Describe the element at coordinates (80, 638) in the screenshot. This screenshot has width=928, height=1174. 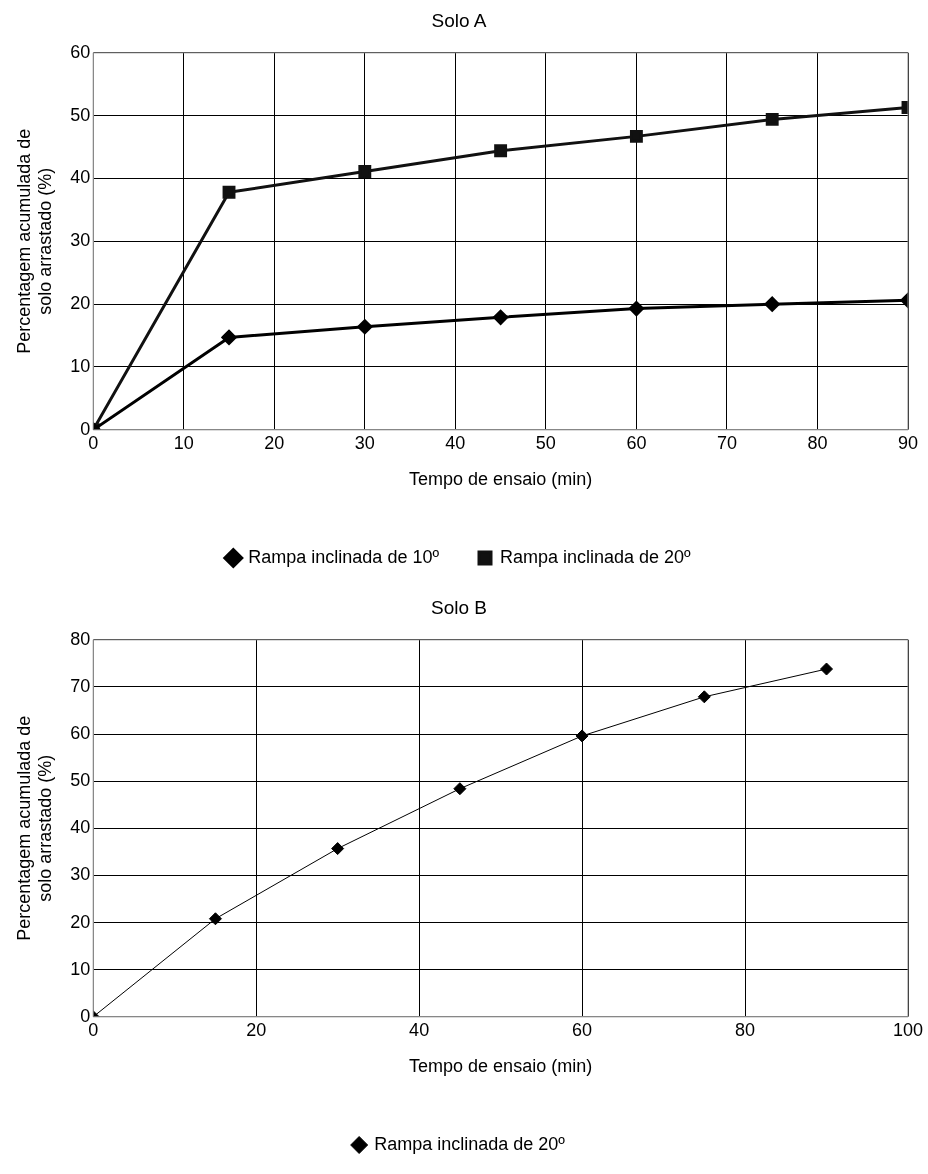
I see `y-tick-label: 80` at that location.